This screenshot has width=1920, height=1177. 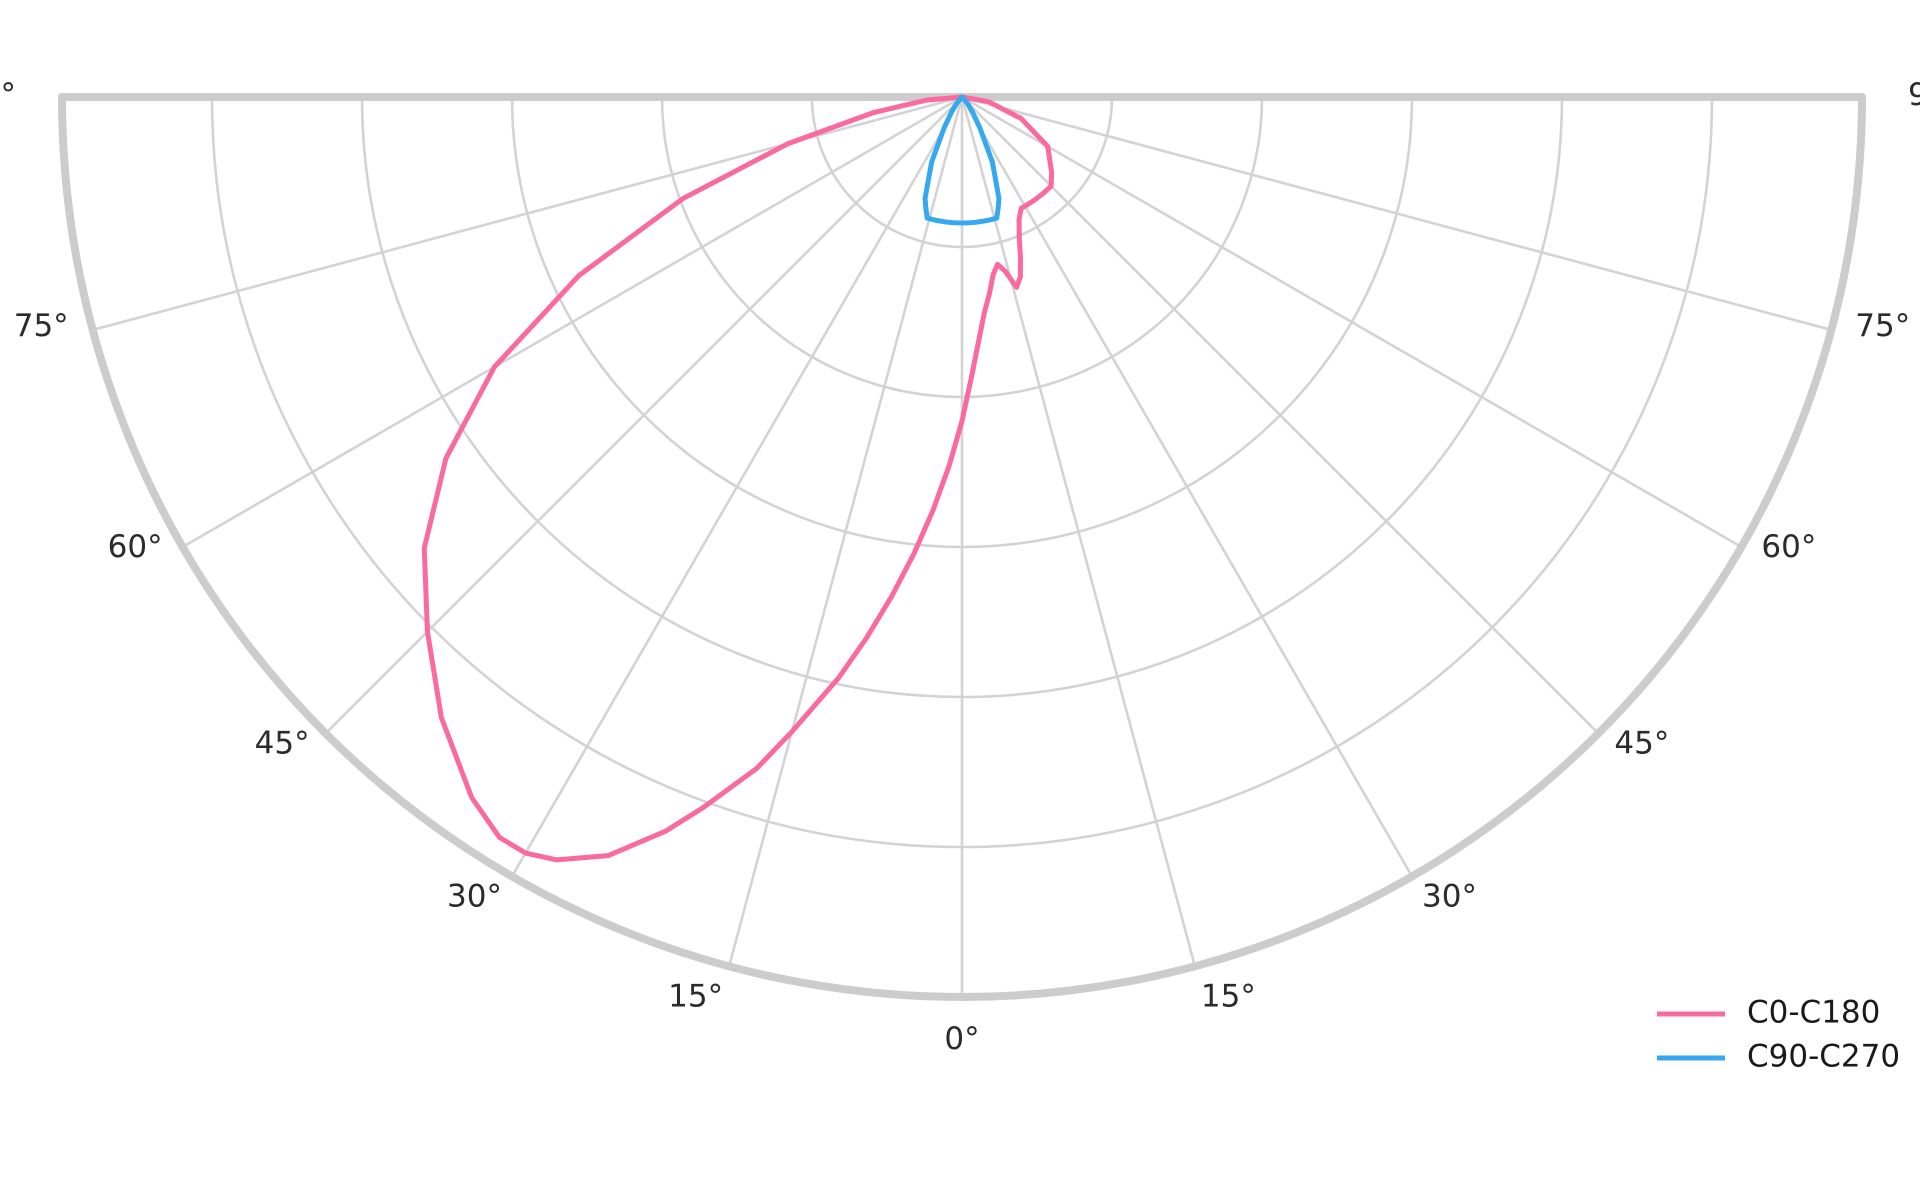 I want to click on angle-label-left-30: 30°, so click(x=474, y=896).